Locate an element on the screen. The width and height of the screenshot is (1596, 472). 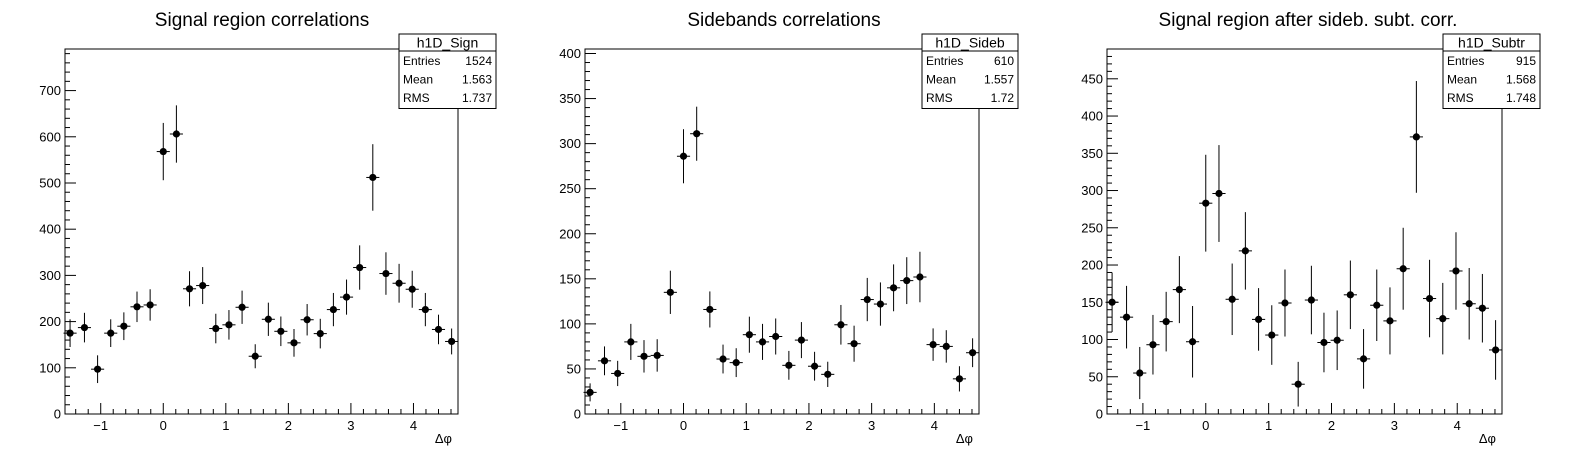
x-tick-label: 0 is located at coordinates (683, 425).